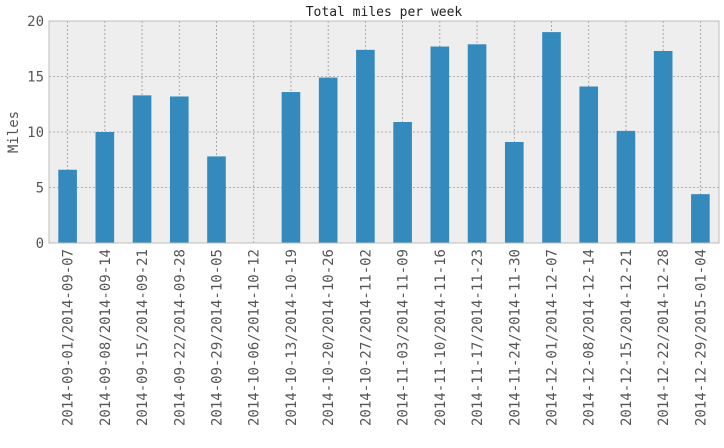  I want to click on y-tick-label: 15, so click(35, 78).